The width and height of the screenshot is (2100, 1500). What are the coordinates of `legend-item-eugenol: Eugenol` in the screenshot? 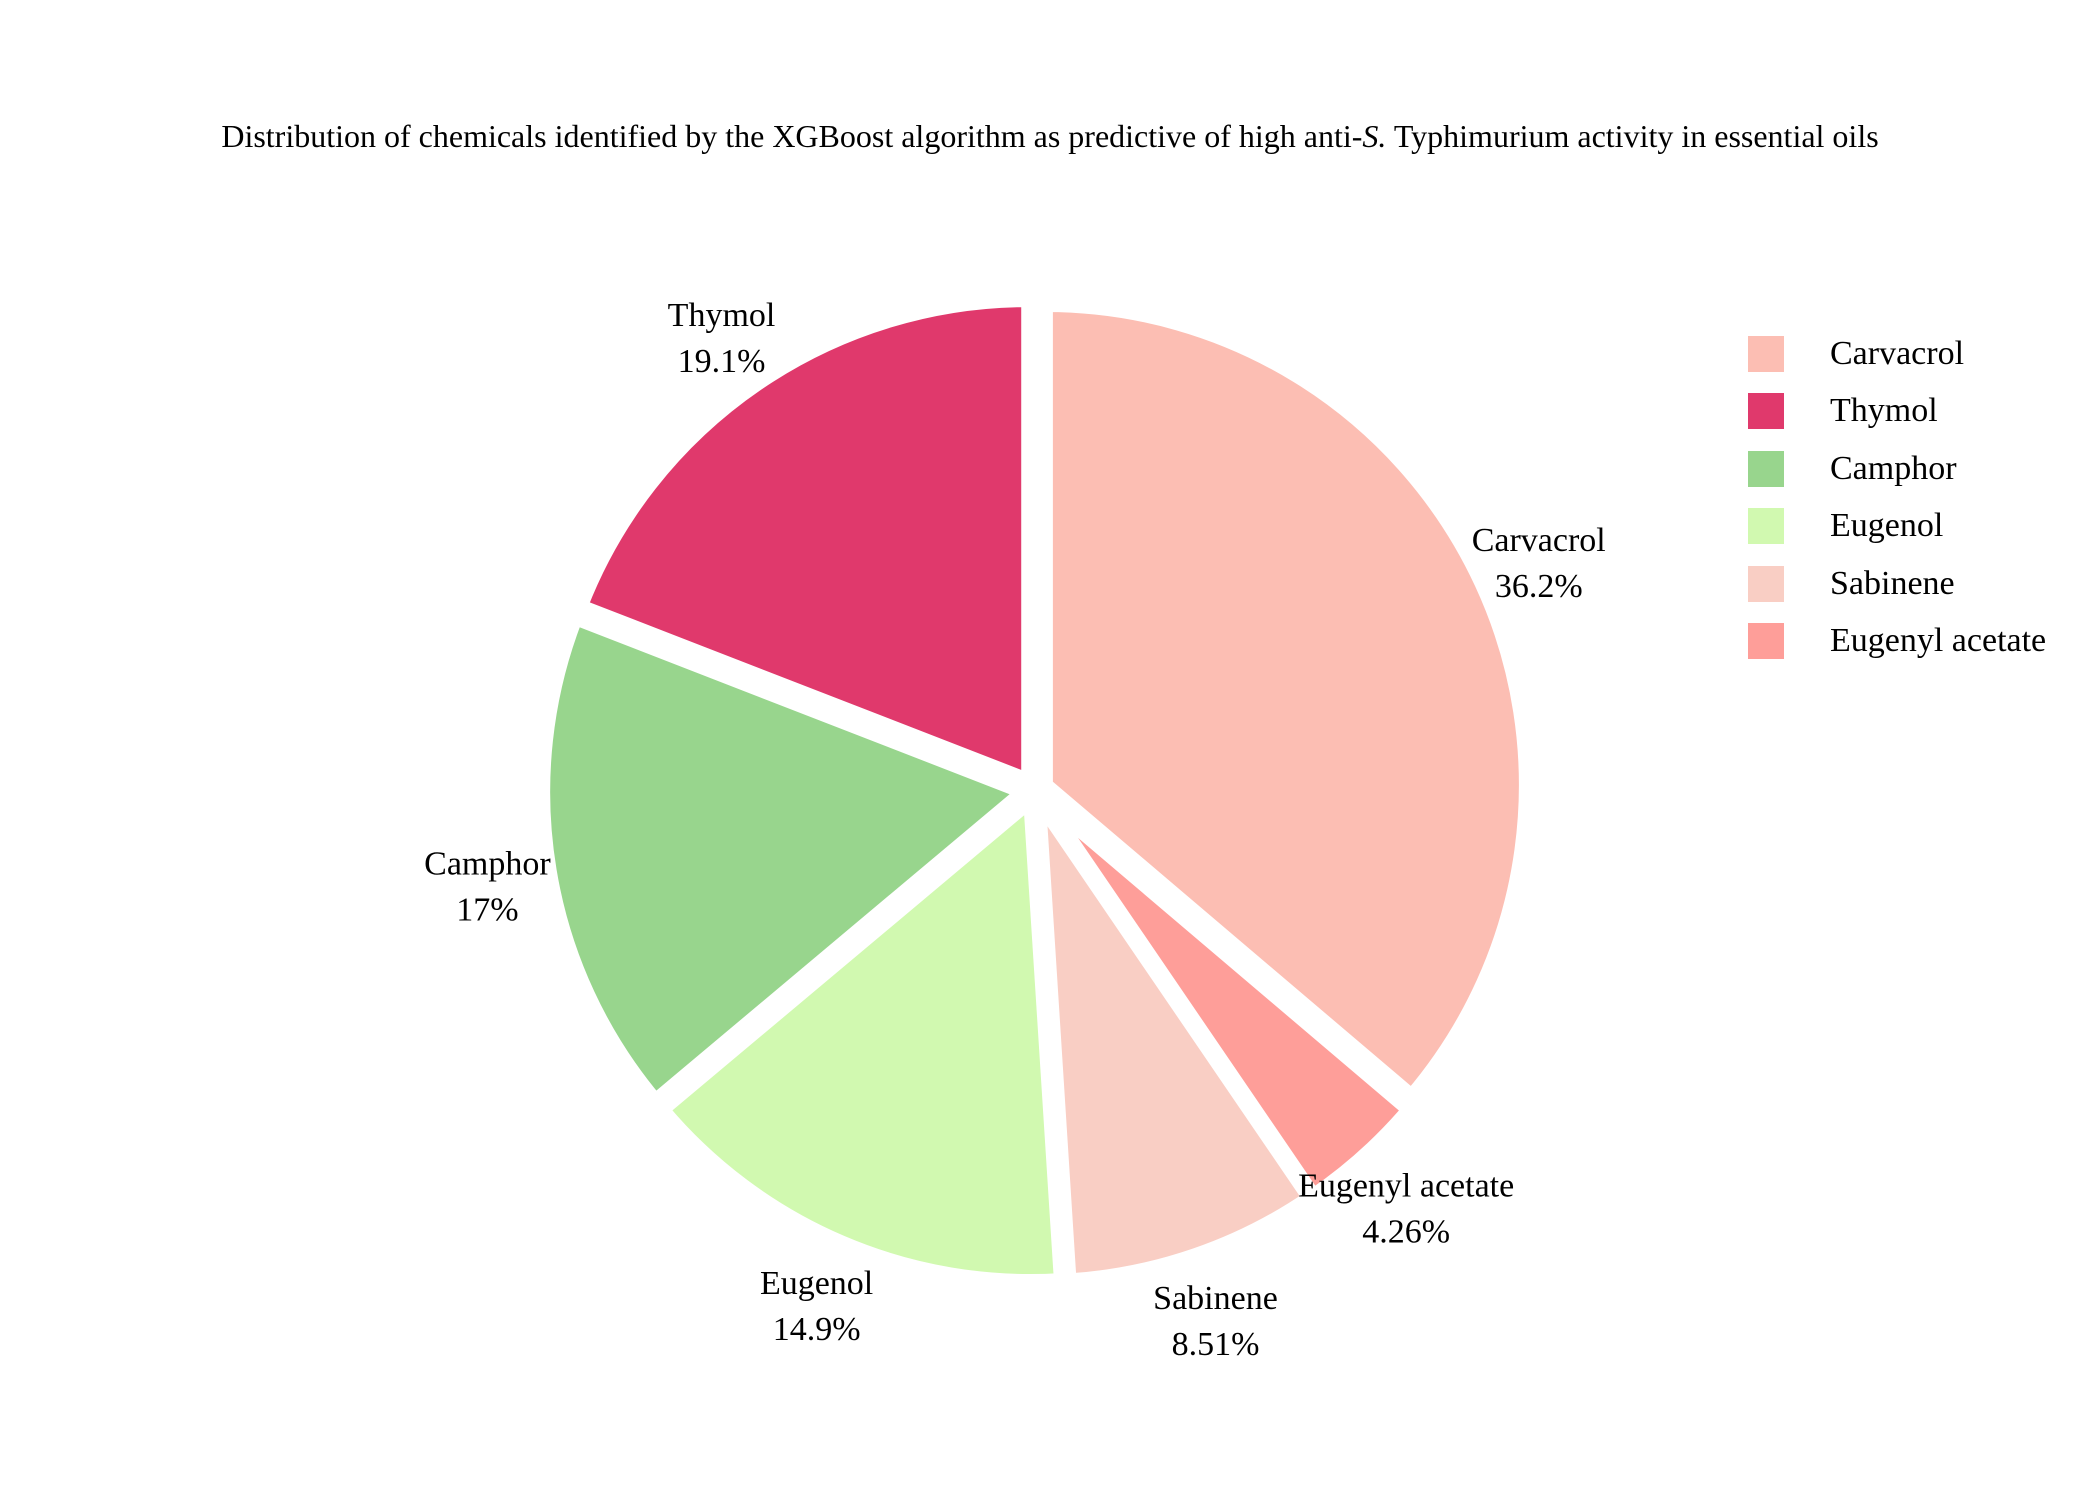 It's located at (1897, 527).